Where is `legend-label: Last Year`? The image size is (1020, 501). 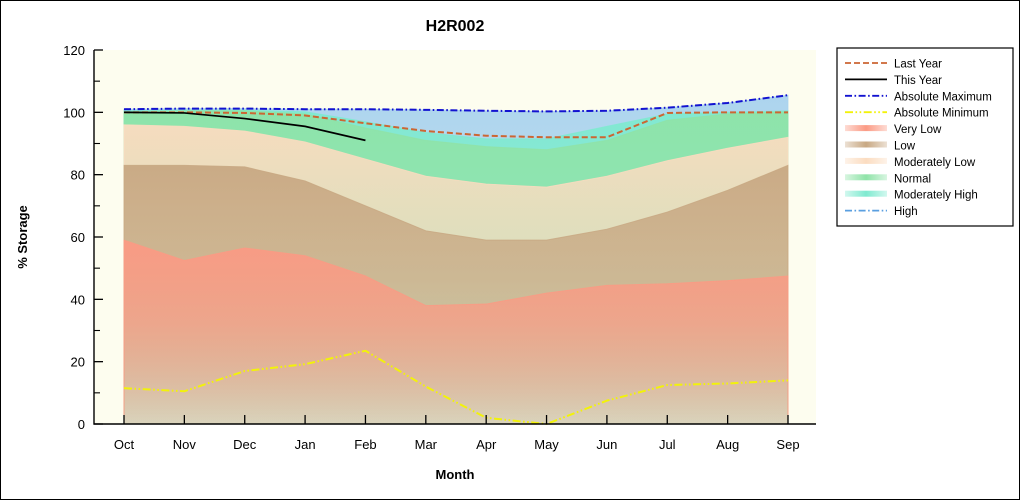
legend-label: Last Year is located at coordinates (918, 65).